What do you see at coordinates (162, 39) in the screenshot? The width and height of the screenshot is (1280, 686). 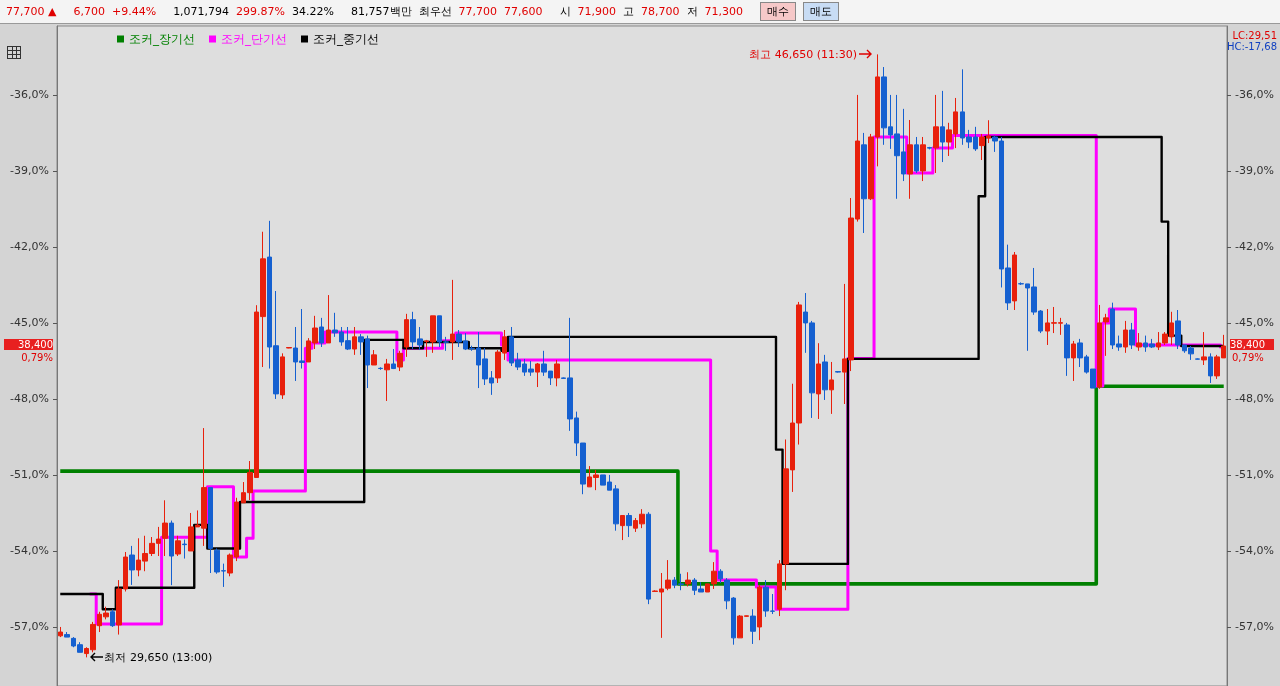 I see `legend-label: 조커_장기선` at bounding box center [162, 39].